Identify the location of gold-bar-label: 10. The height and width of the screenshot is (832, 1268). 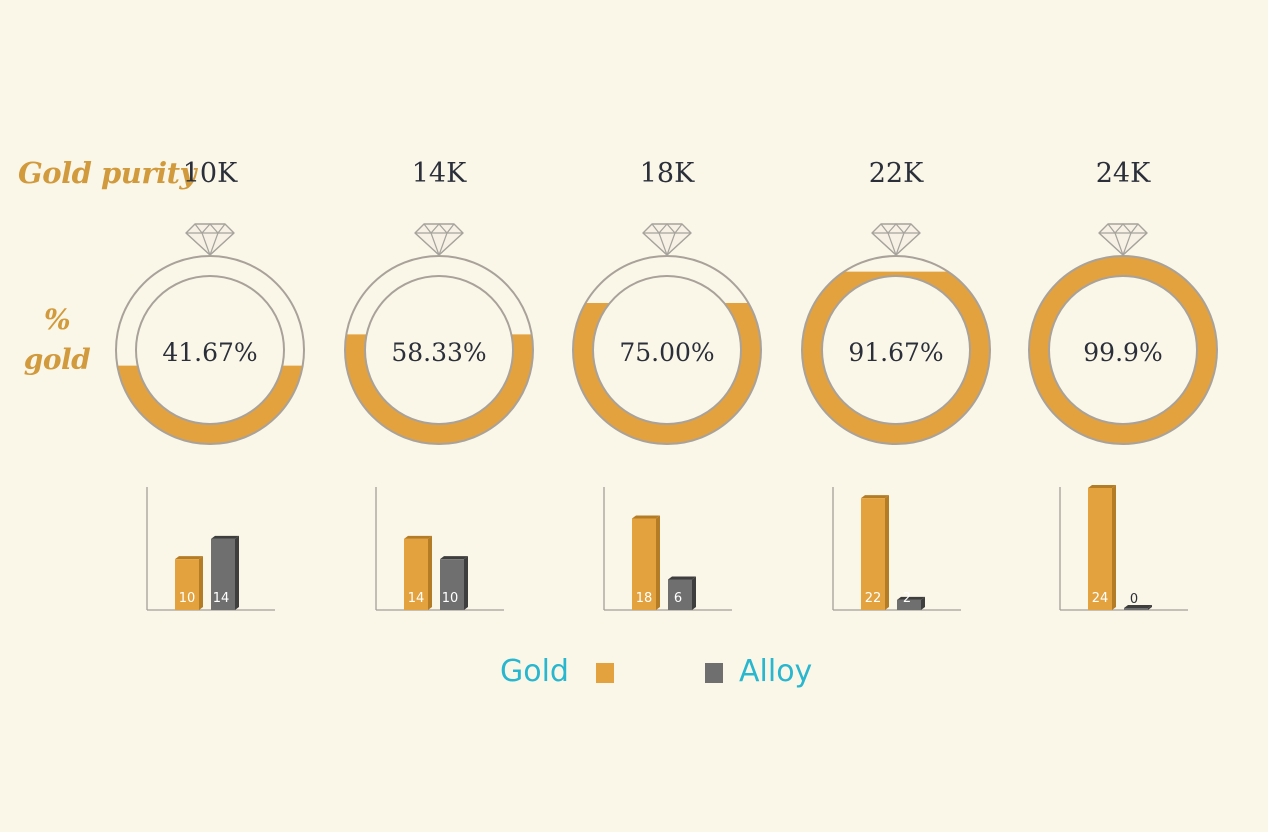
(187, 598).